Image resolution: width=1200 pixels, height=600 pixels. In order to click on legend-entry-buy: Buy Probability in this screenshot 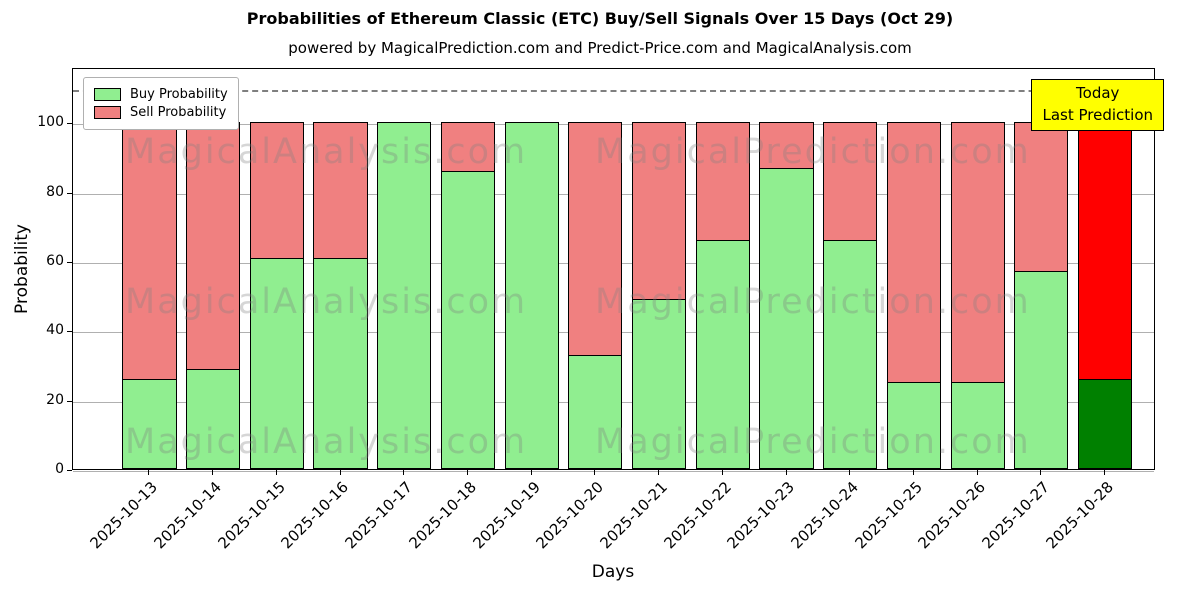, I will do `click(161, 94)`.